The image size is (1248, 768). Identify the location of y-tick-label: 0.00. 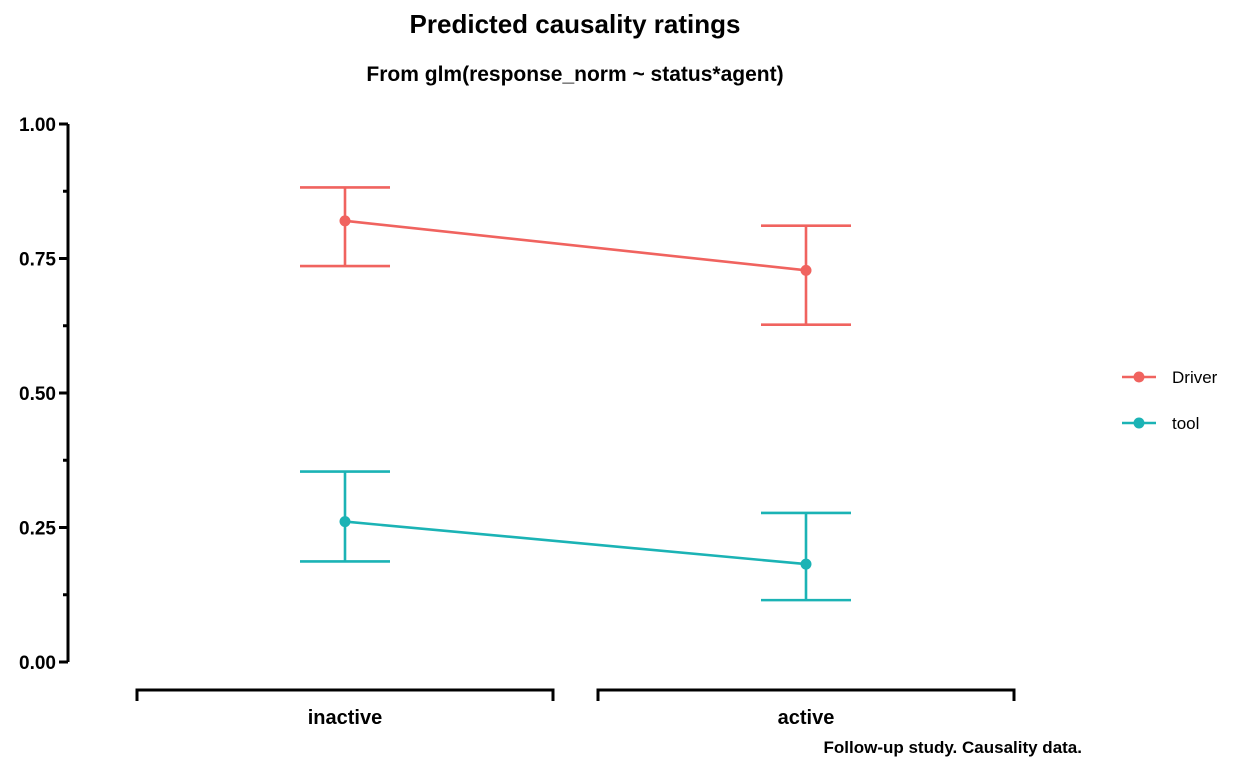
(37, 663).